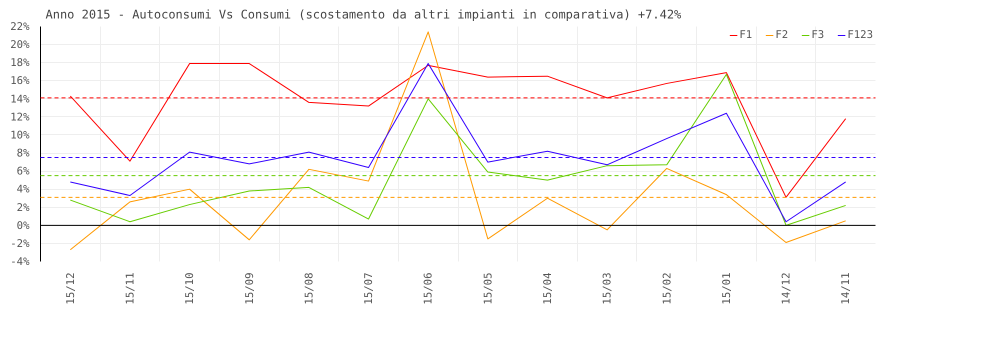  Describe the element at coordinates (129, 288) in the screenshot. I see `x-tick-label: 15/11` at that location.